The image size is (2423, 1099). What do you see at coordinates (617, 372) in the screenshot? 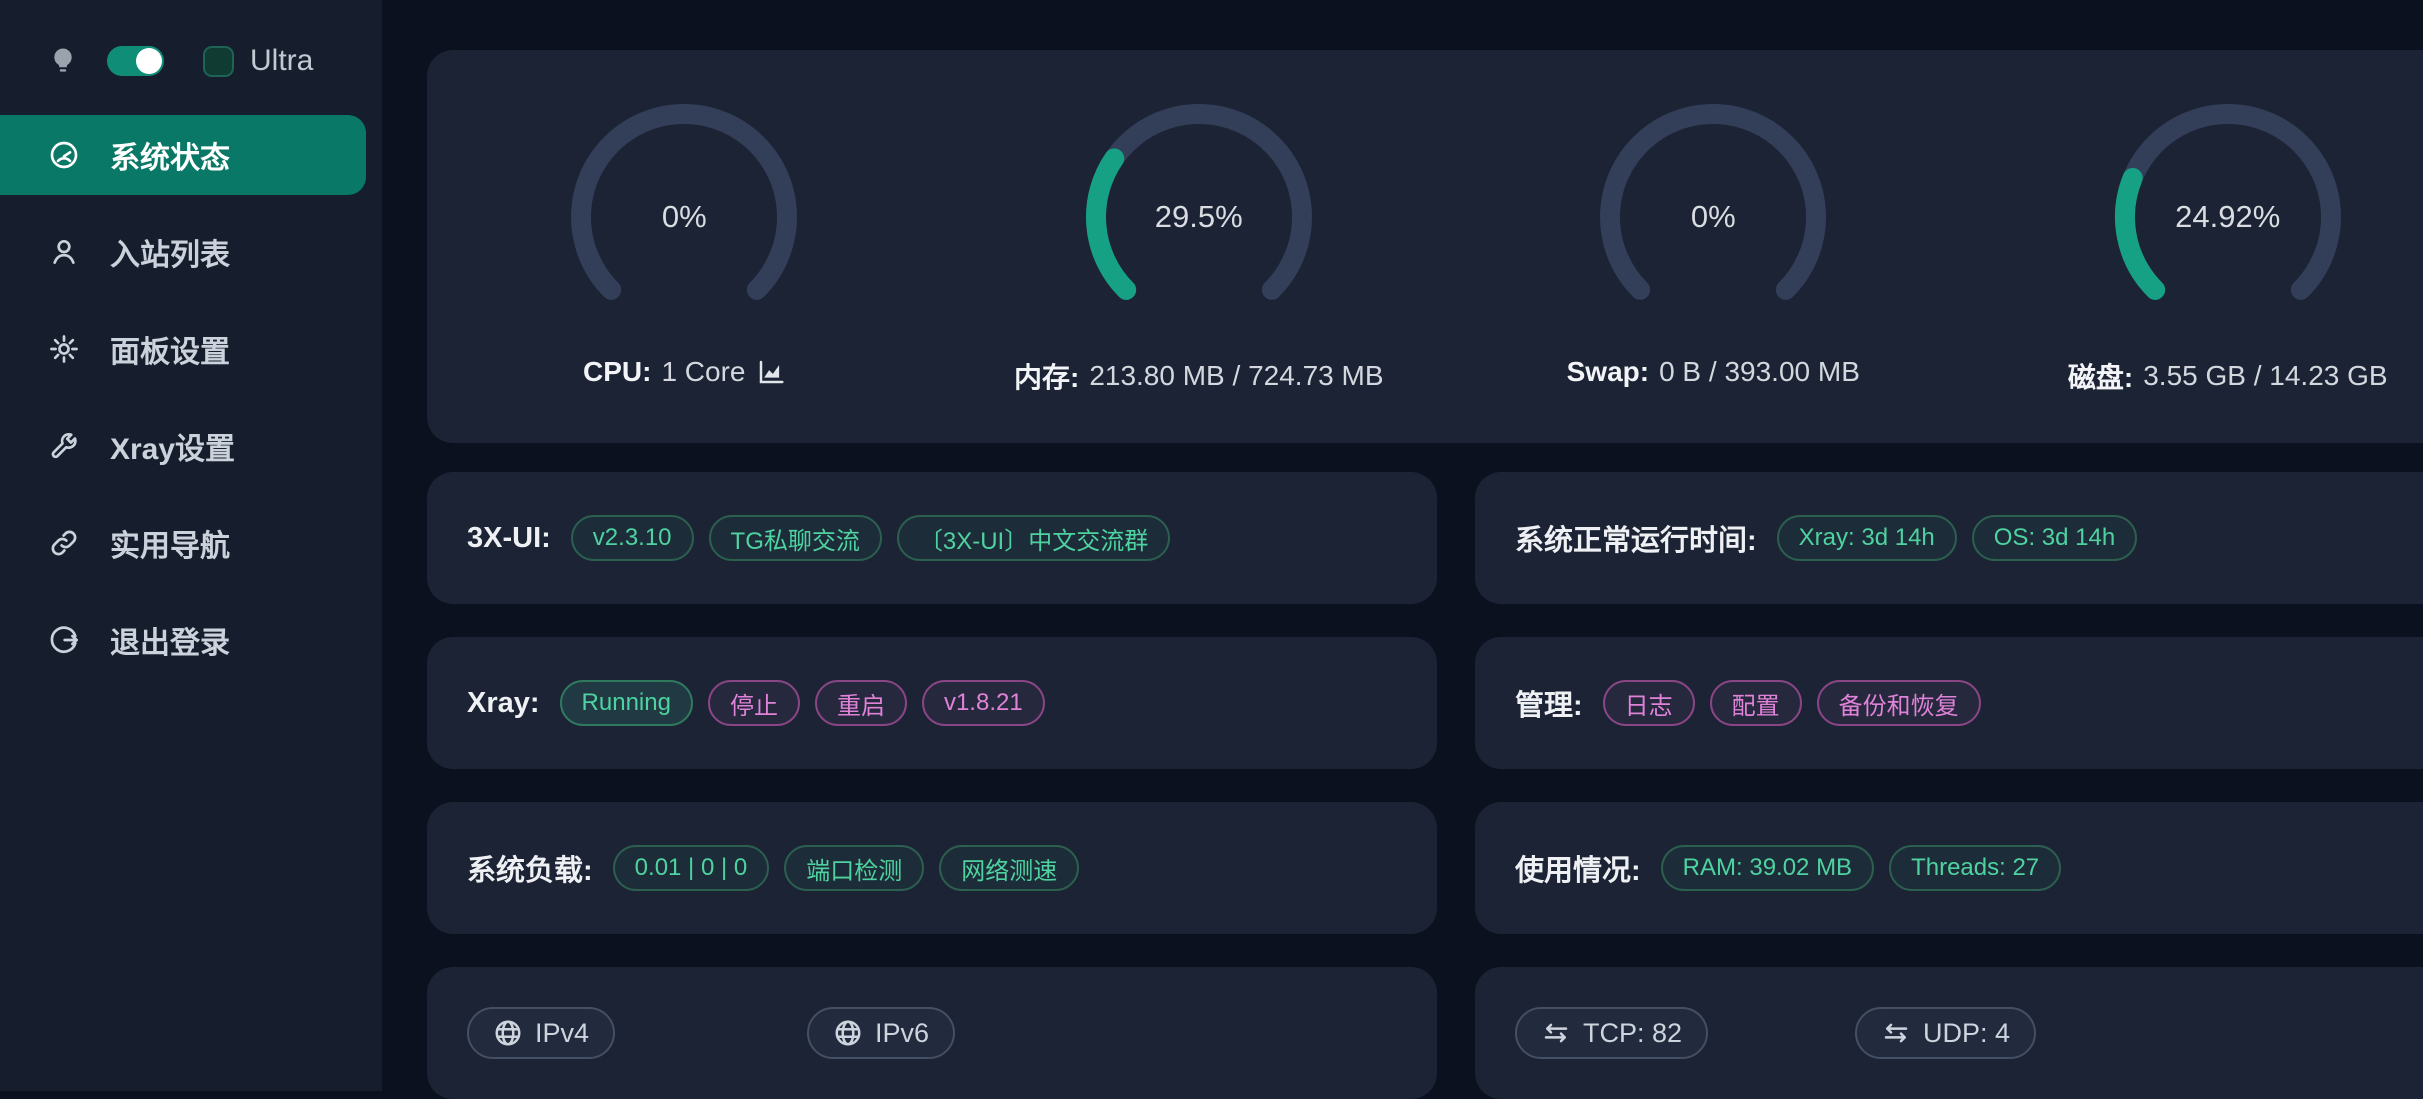
I see `gauge-cpu-label-title: CPU:` at bounding box center [617, 372].